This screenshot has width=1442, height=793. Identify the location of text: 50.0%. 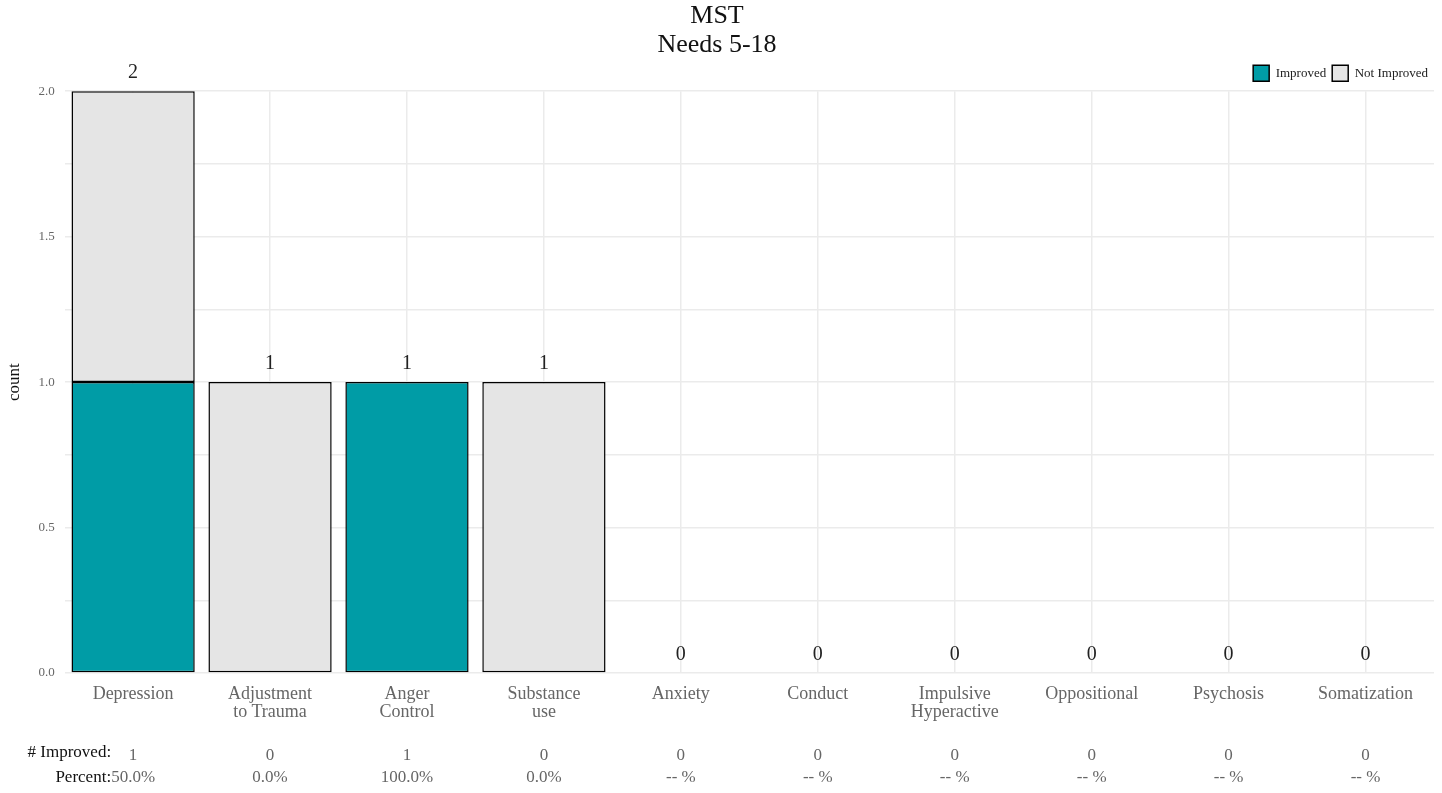
(133, 776).